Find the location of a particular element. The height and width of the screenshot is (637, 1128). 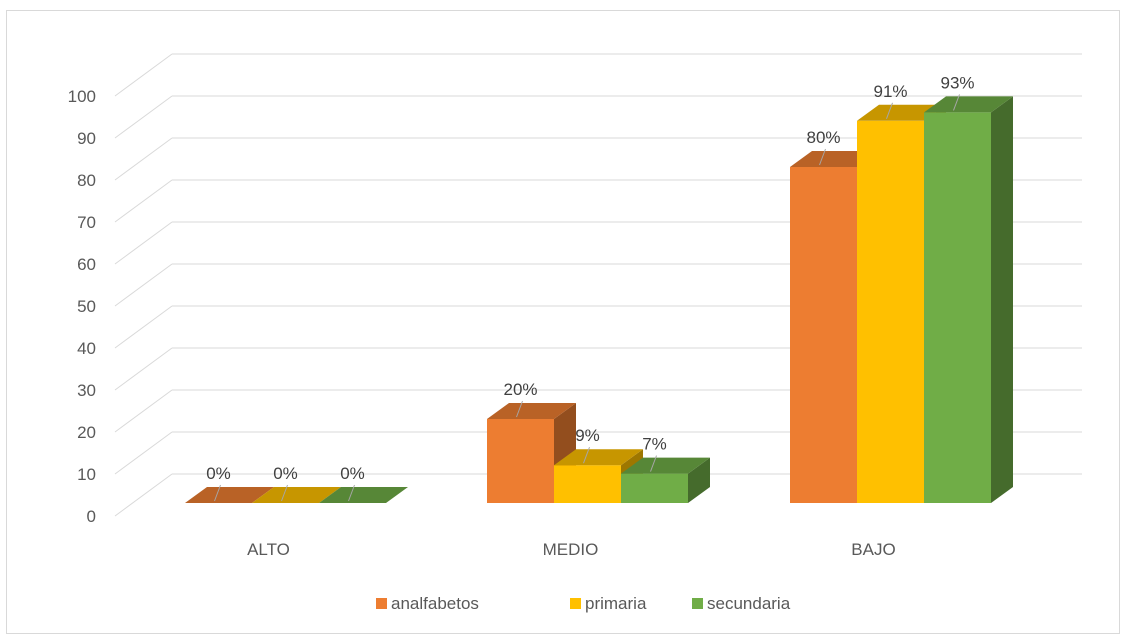

legend: analfabetos primaria secundaria is located at coordinates (583, 603).